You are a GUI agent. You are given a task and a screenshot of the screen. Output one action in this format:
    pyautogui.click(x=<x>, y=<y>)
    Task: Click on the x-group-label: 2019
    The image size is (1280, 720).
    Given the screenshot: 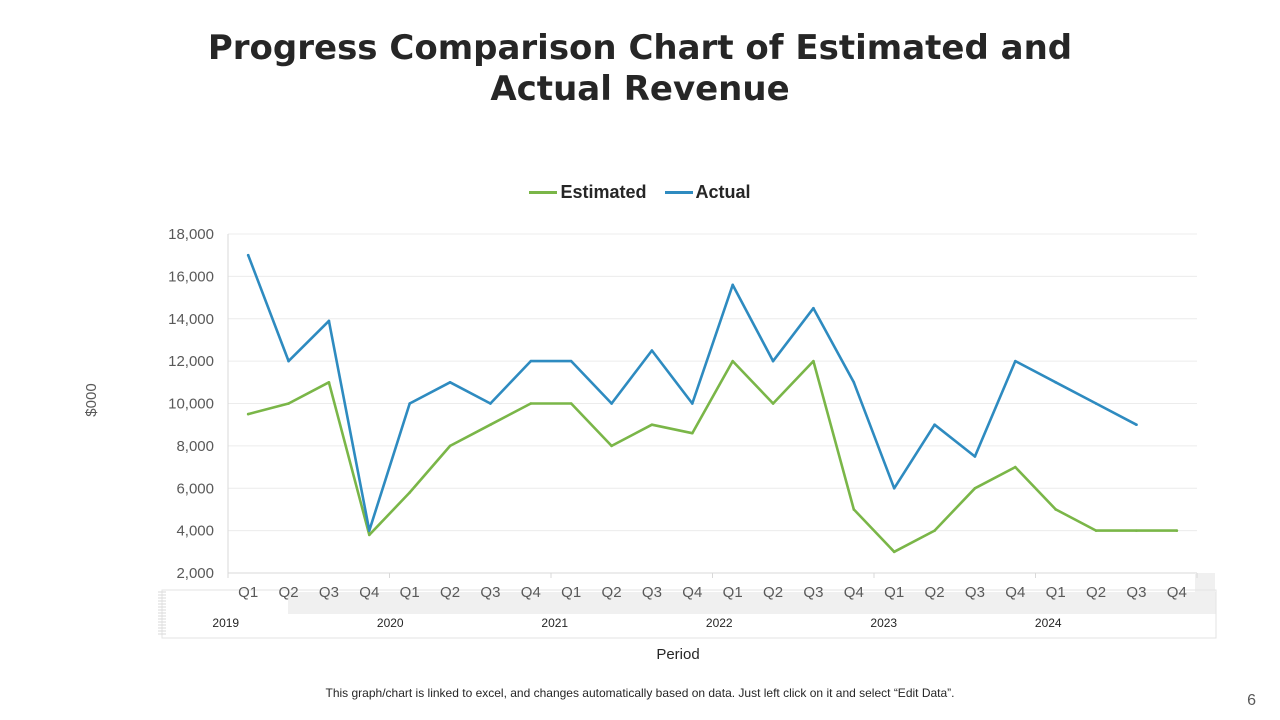 What is the action you would take?
    pyautogui.click(x=225, y=623)
    